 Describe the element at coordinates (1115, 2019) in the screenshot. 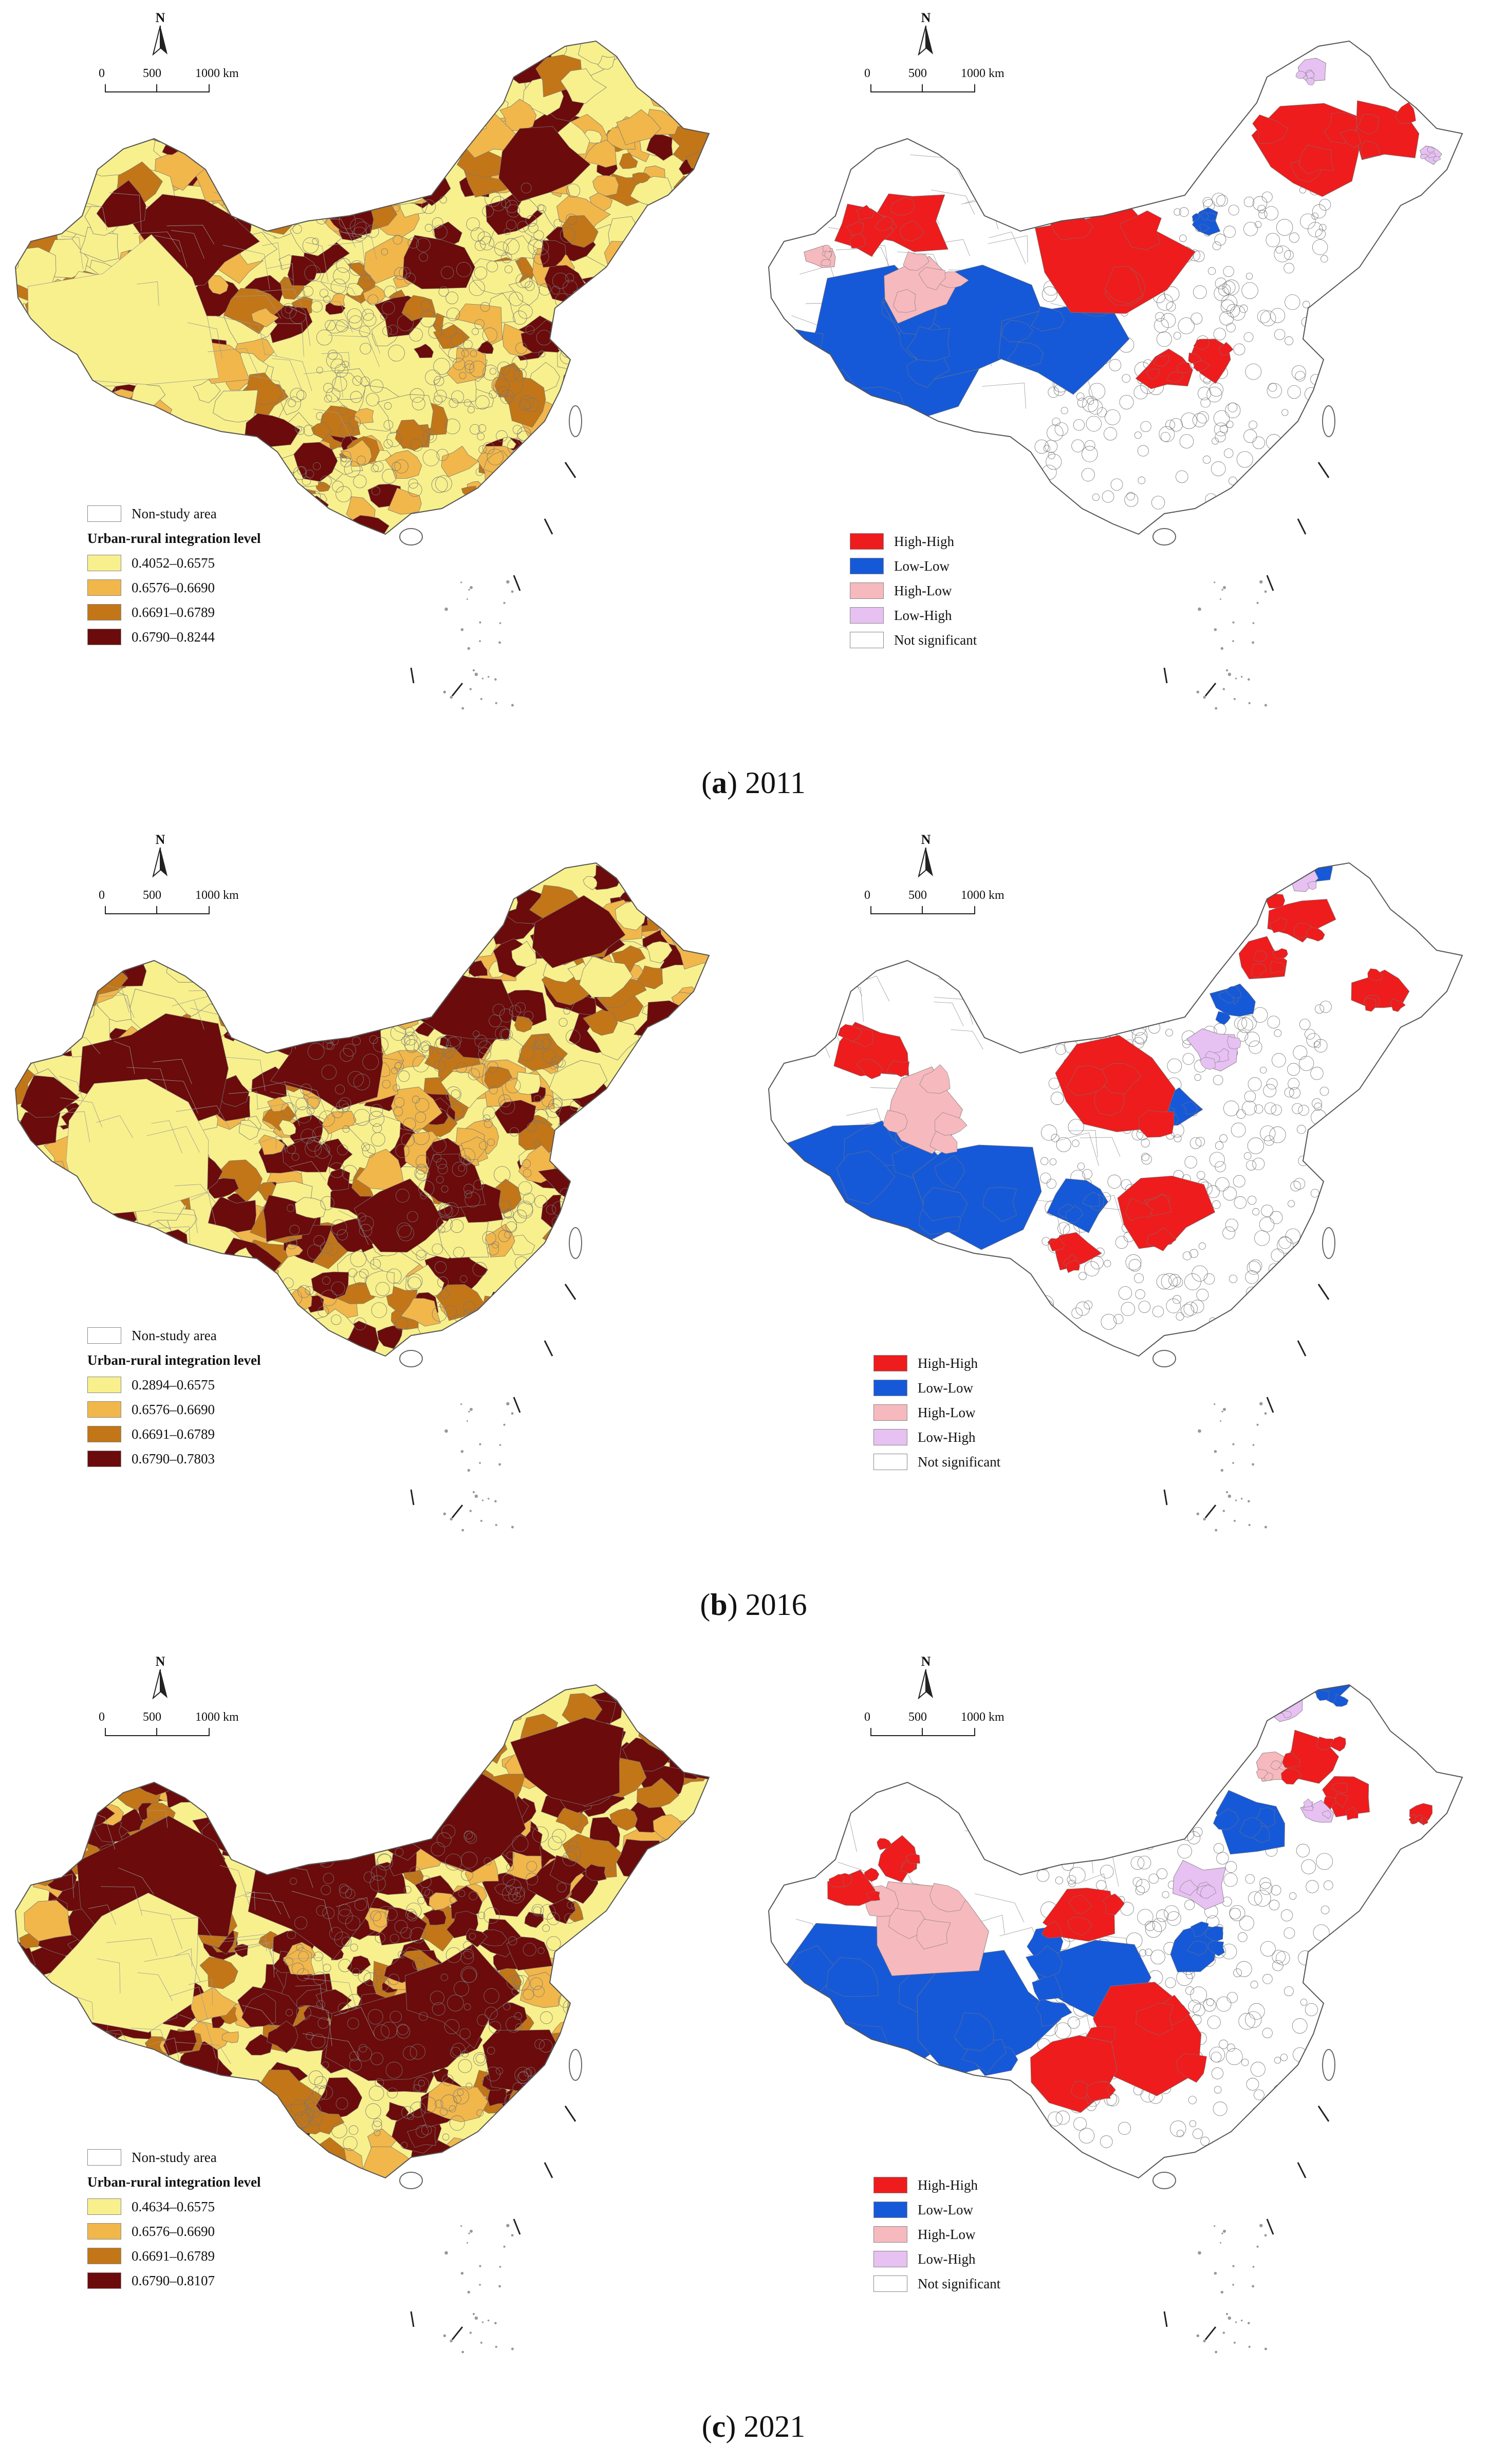

I see `lisa-map-2021` at that location.